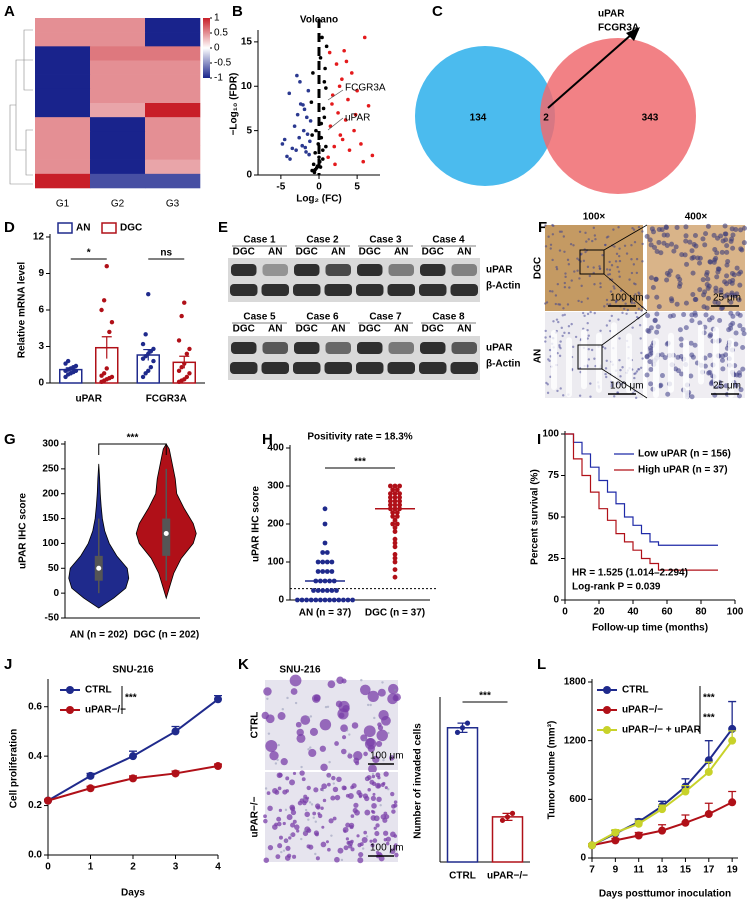  Describe the element at coordinates (616, 587) in the screenshot. I see `annotation: Log-rank P = 0.039` at that location.